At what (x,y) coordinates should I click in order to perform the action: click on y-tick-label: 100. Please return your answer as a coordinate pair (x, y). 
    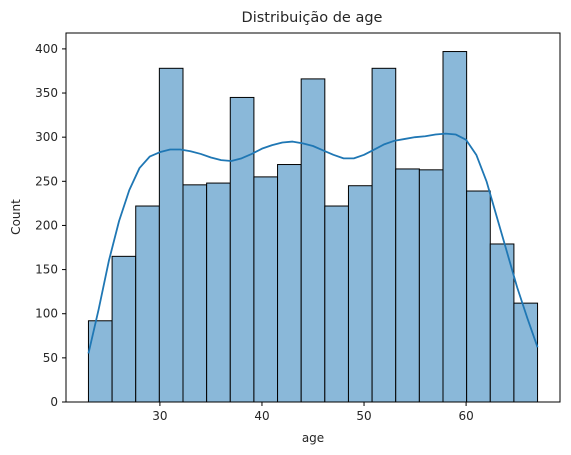
    Looking at the image, I should click on (46, 314).